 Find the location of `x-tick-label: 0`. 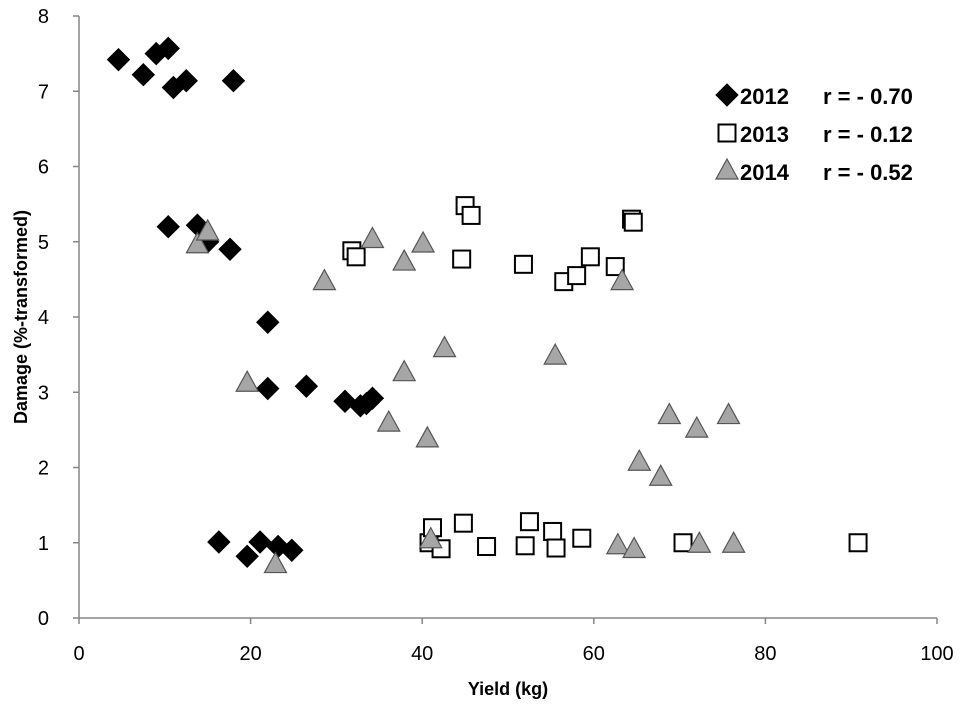

x-tick-label: 0 is located at coordinates (78, 654).